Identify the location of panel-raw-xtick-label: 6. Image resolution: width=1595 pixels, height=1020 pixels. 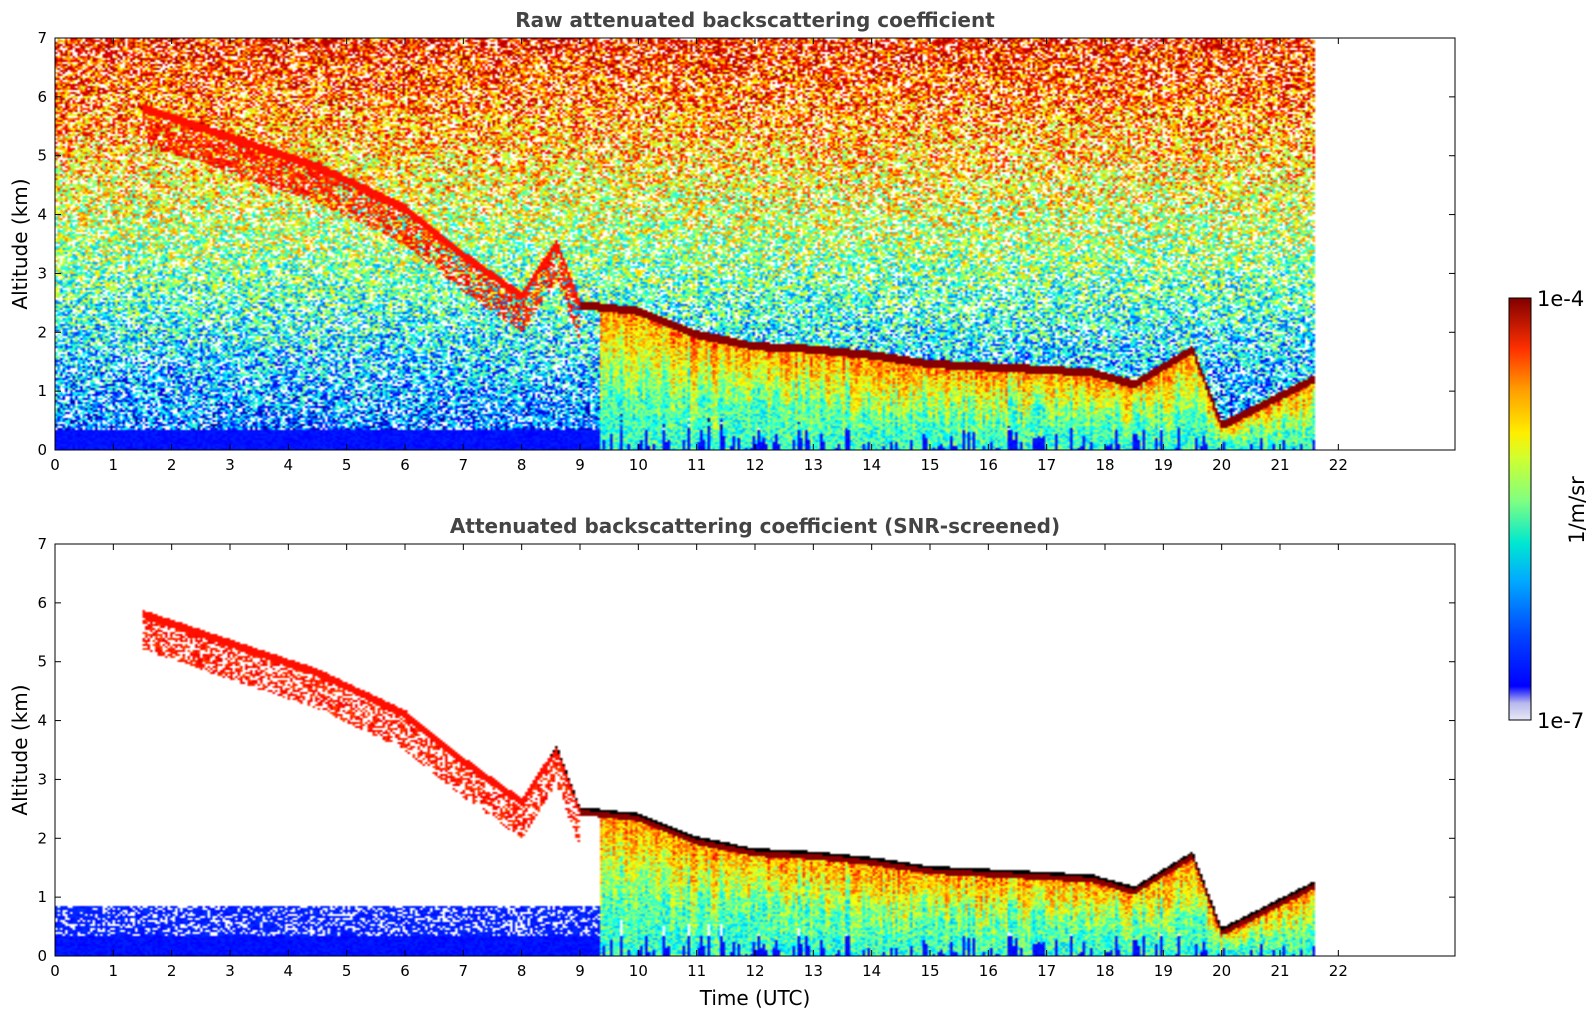
(405, 465).